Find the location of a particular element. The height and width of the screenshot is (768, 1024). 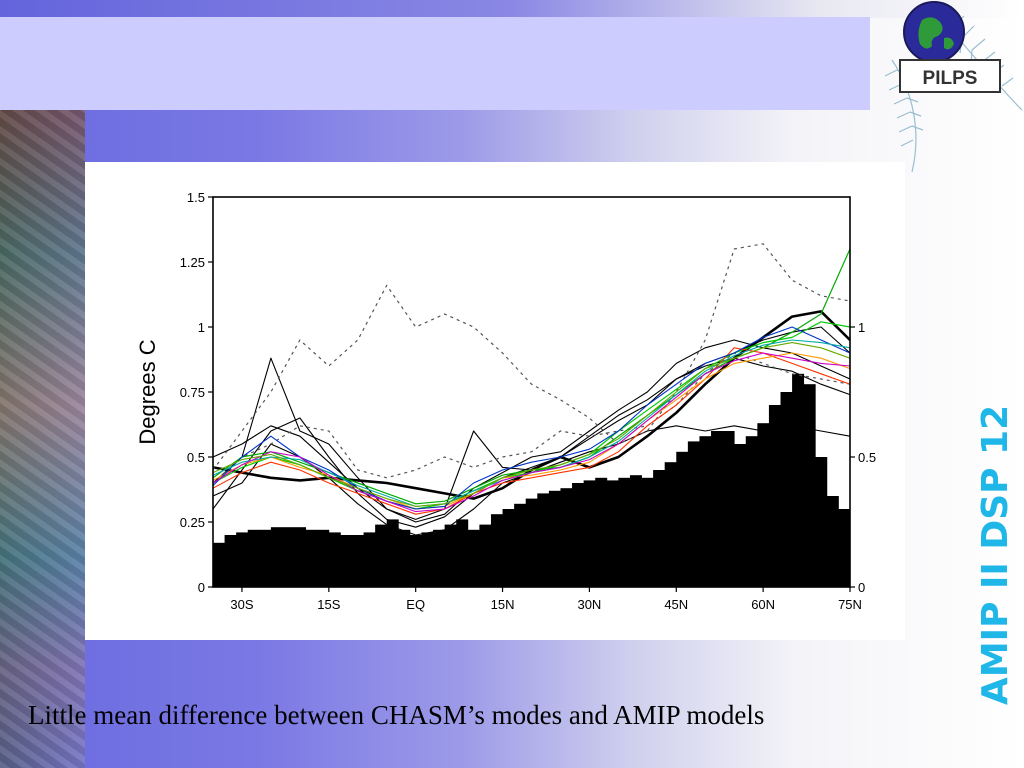

title-box is located at coordinates (435, 63).